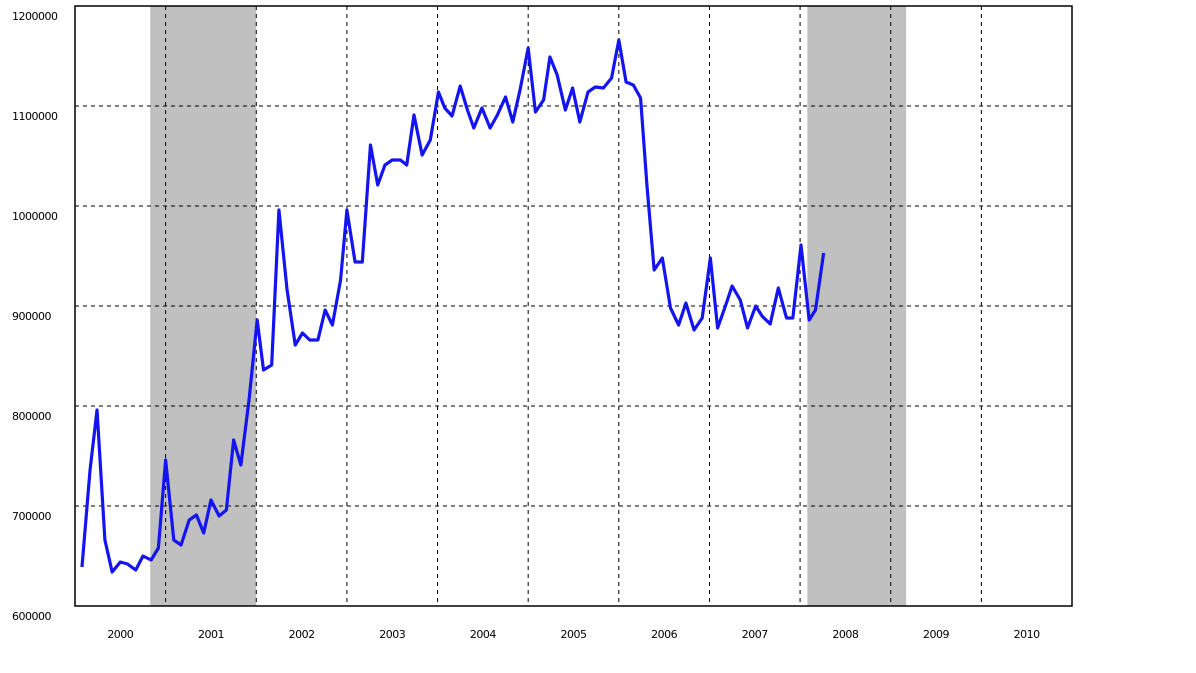  Describe the element at coordinates (845, 634) in the screenshot. I see `x-tick-label: 2008` at that location.